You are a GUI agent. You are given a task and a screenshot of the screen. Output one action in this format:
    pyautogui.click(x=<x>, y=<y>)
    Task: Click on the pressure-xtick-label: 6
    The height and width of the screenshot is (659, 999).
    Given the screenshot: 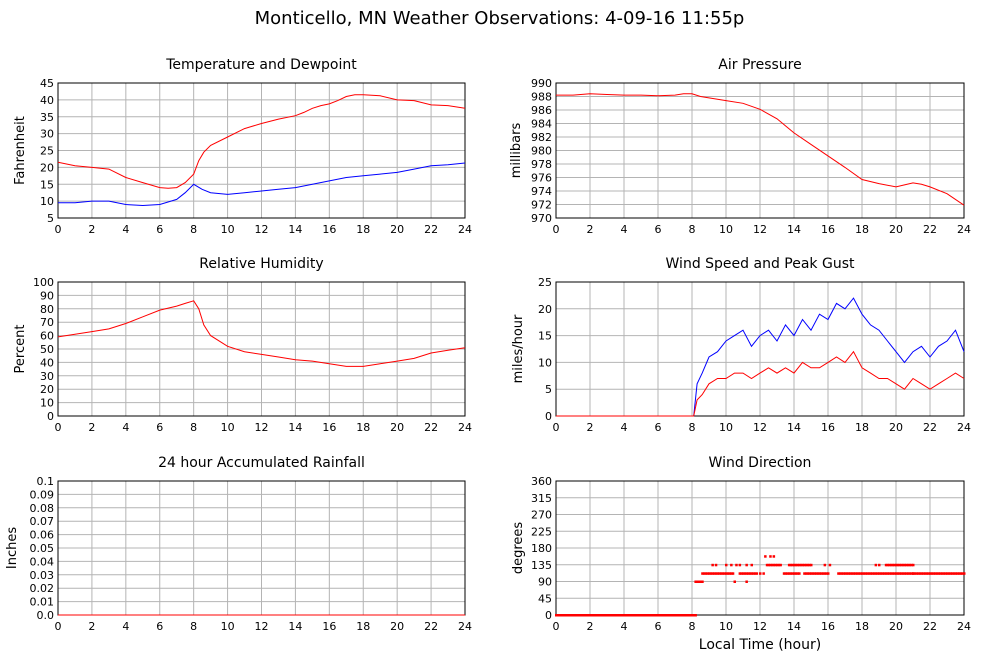 What is the action you would take?
    pyautogui.click(x=658, y=229)
    